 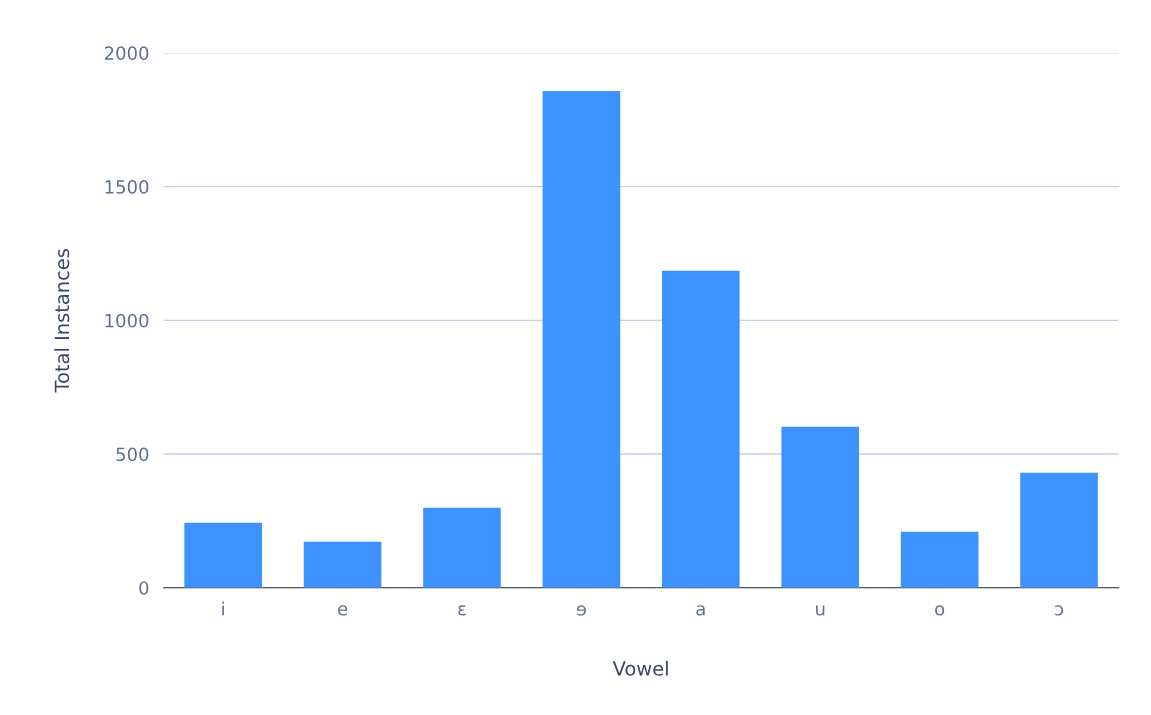 What do you see at coordinates (144, 588) in the screenshot?
I see `y-tick-label: 0` at bounding box center [144, 588].